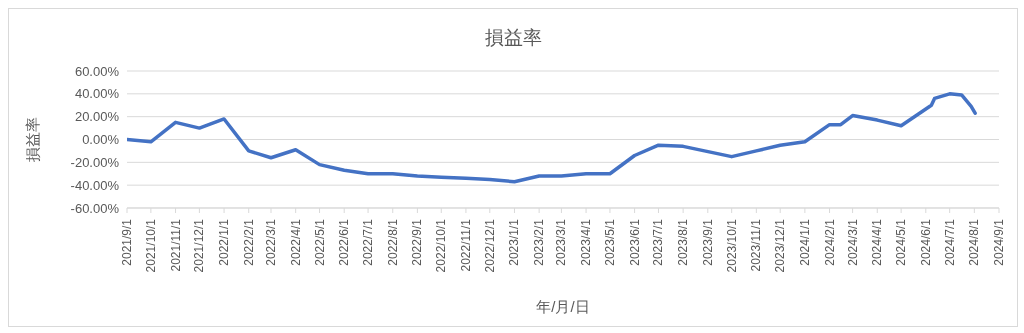 The image size is (1024, 333). What do you see at coordinates (707, 242) in the screenshot?
I see `x-tick-label: 2023/9/1` at bounding box center [707, 242].